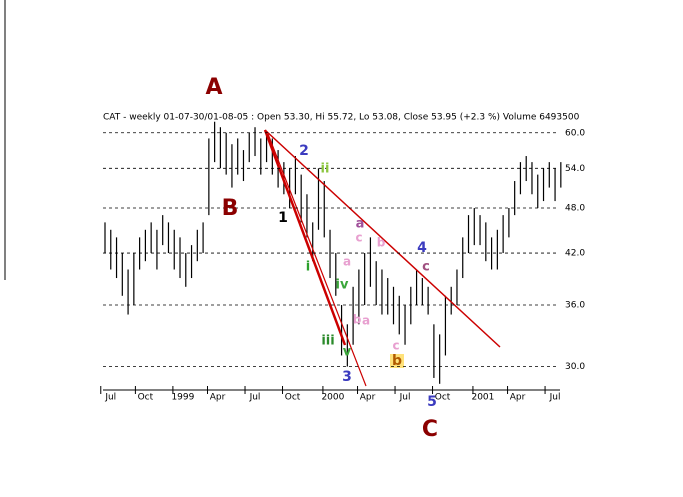  Describe the element at coordinates (575, 254) in the screenshot. I see `y-tick-label: 42.0` at that location.